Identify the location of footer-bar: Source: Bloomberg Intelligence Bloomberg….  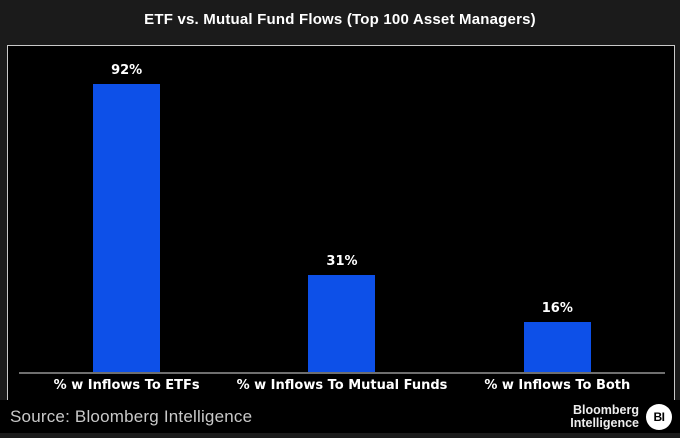
(340, 416).